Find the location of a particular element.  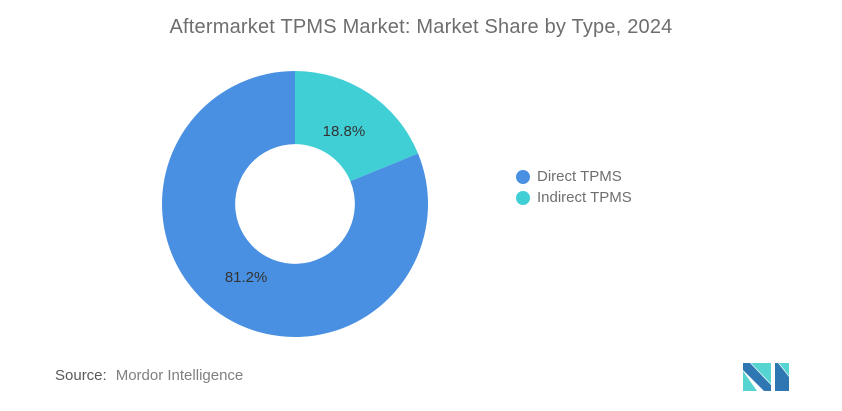

source-value: Mordor Intelligence is located at coordinates (179, 375).